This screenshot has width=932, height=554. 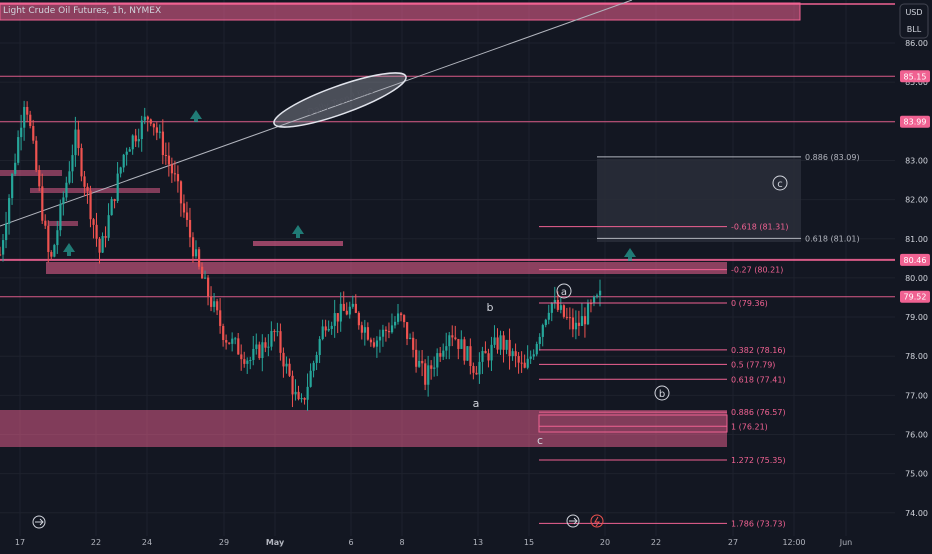 I want to click on y-tick-label: 76.00, so click(x=916, y=435).